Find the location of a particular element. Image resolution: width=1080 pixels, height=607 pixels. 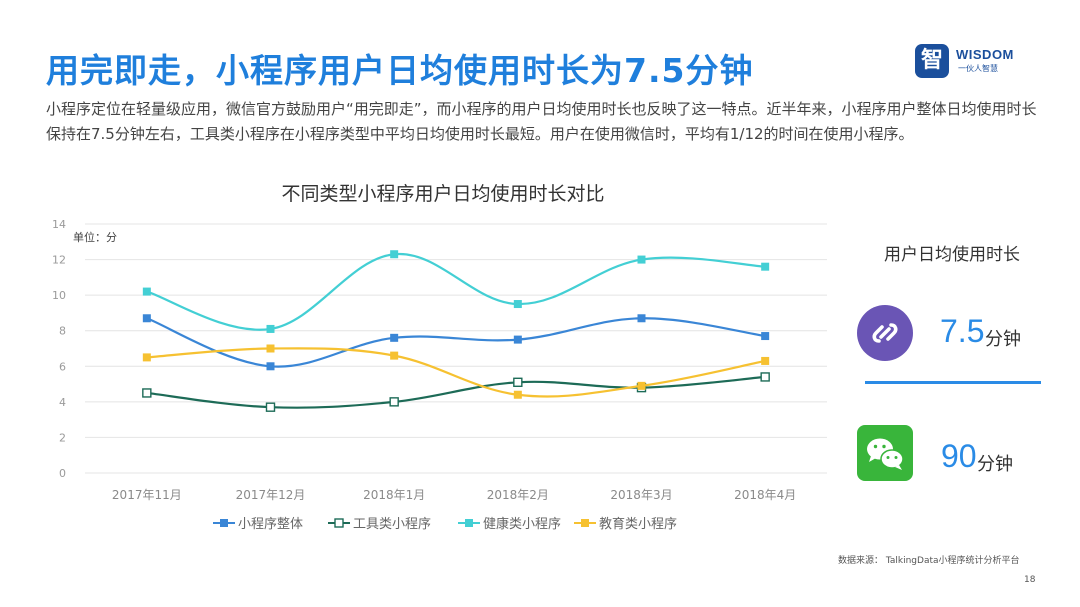

x-tick-label: 2018年1月 is located at coordinates (394, 495).